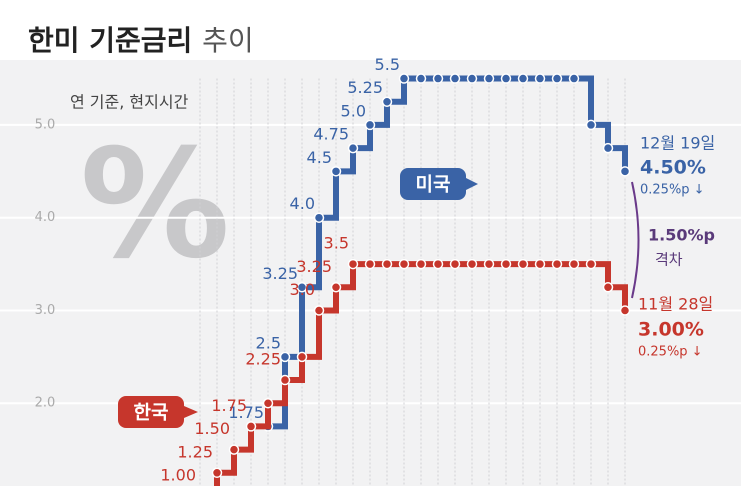 This screenshot has height=486, width=741. I want to click on us-tag, so click(433, 184).